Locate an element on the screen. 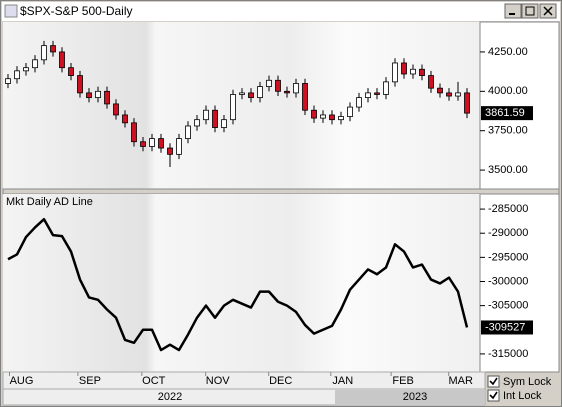  last-price-box is located at coordinates (507, 113).